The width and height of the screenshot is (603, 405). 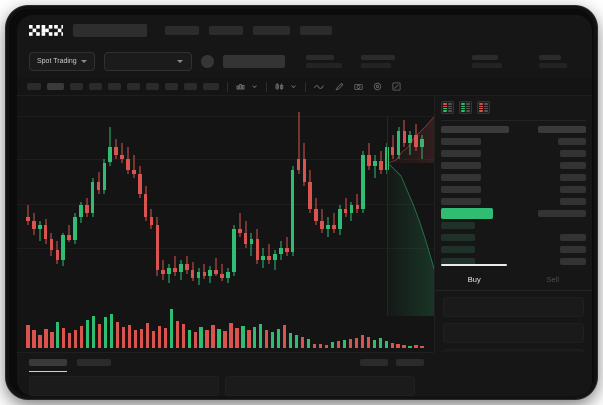 I want to click on orderbook-rows, so click(x=513, y=194).